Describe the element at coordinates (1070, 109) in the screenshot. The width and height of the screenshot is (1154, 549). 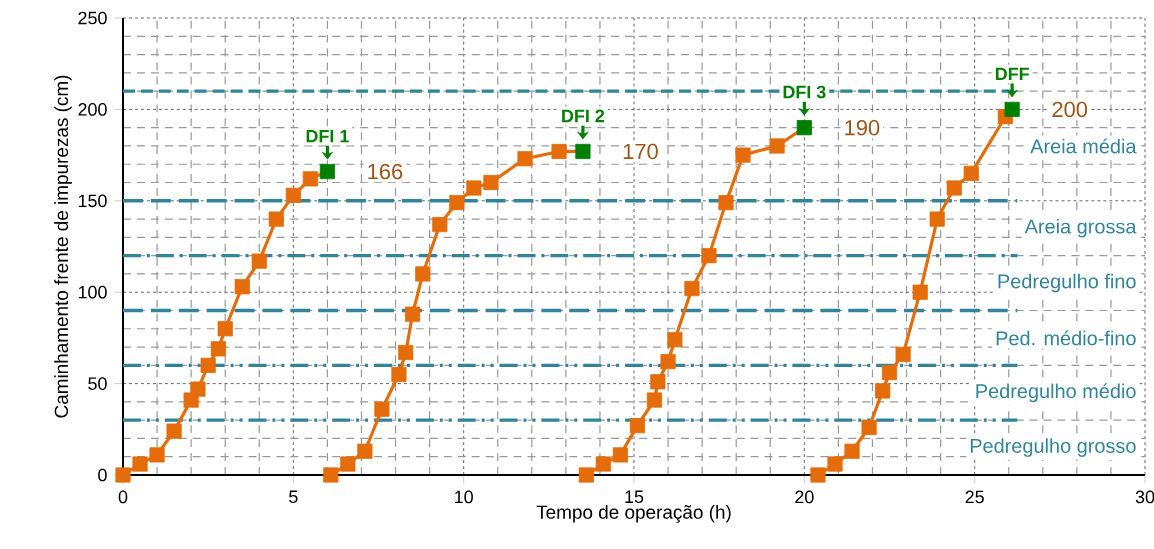
I see `data-label: 200` at that location.